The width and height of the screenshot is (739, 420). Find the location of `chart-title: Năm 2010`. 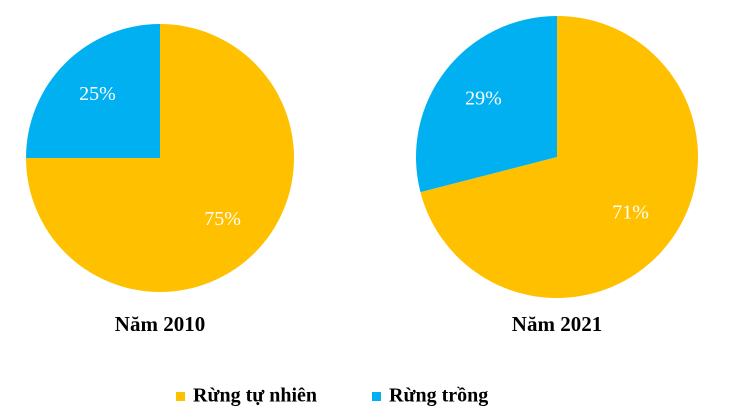

chart-title: Năm 2010 is located at coordinates (160, 324).